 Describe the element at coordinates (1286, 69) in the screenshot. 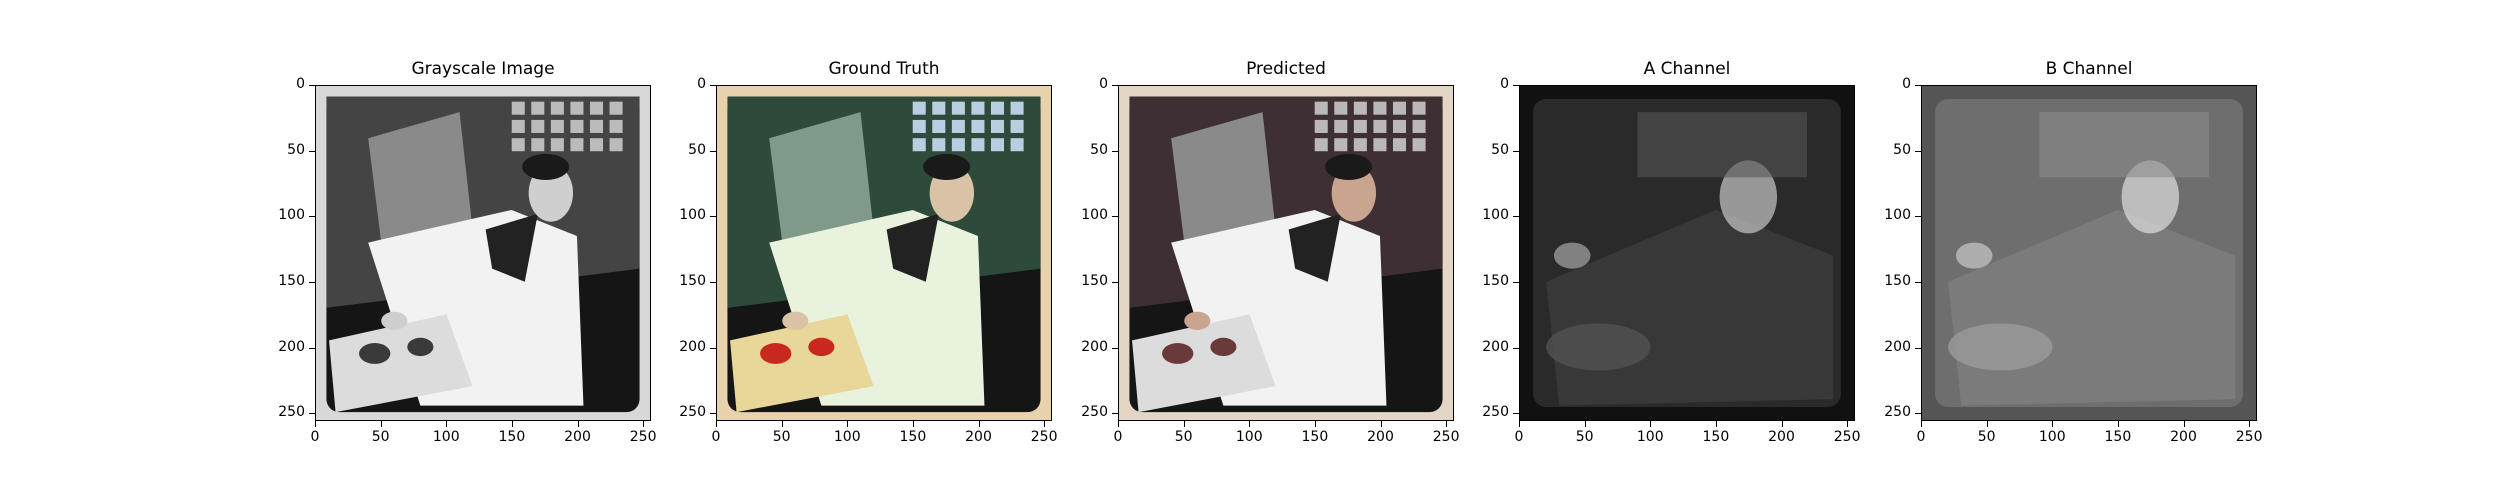

I see `subplot-title: Predicted` at that location.